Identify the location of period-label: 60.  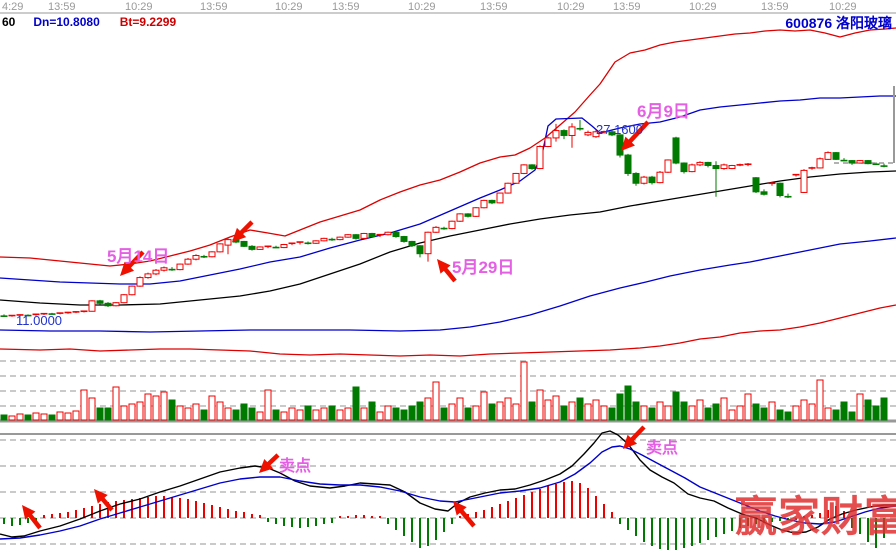
(9, 22).